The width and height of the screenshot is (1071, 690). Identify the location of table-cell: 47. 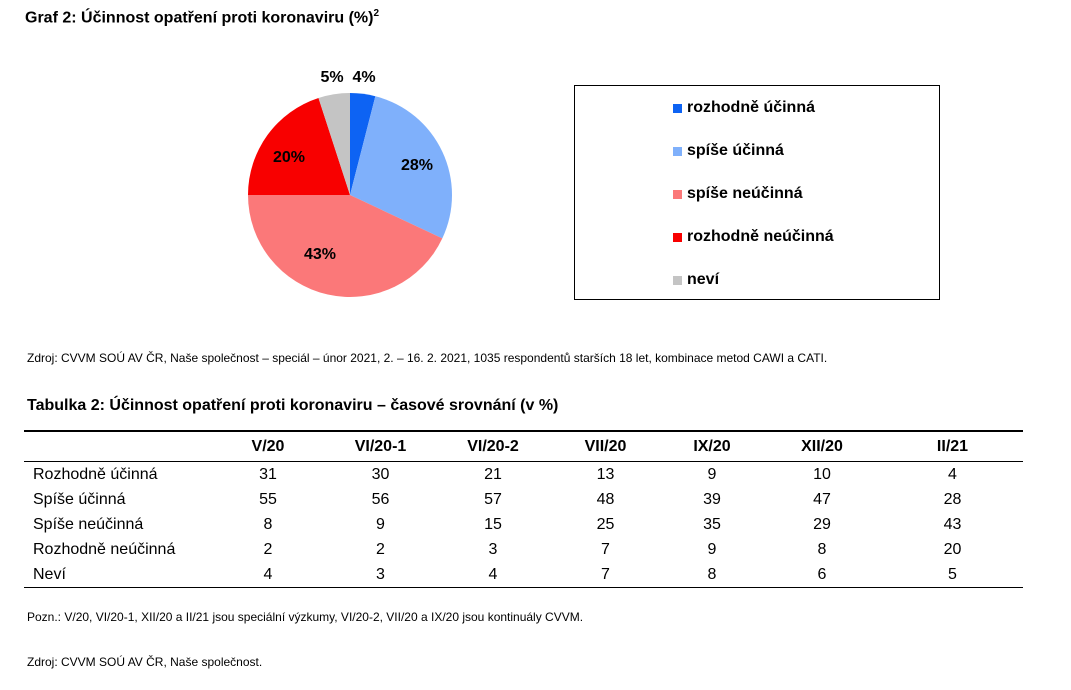
(822, 499).